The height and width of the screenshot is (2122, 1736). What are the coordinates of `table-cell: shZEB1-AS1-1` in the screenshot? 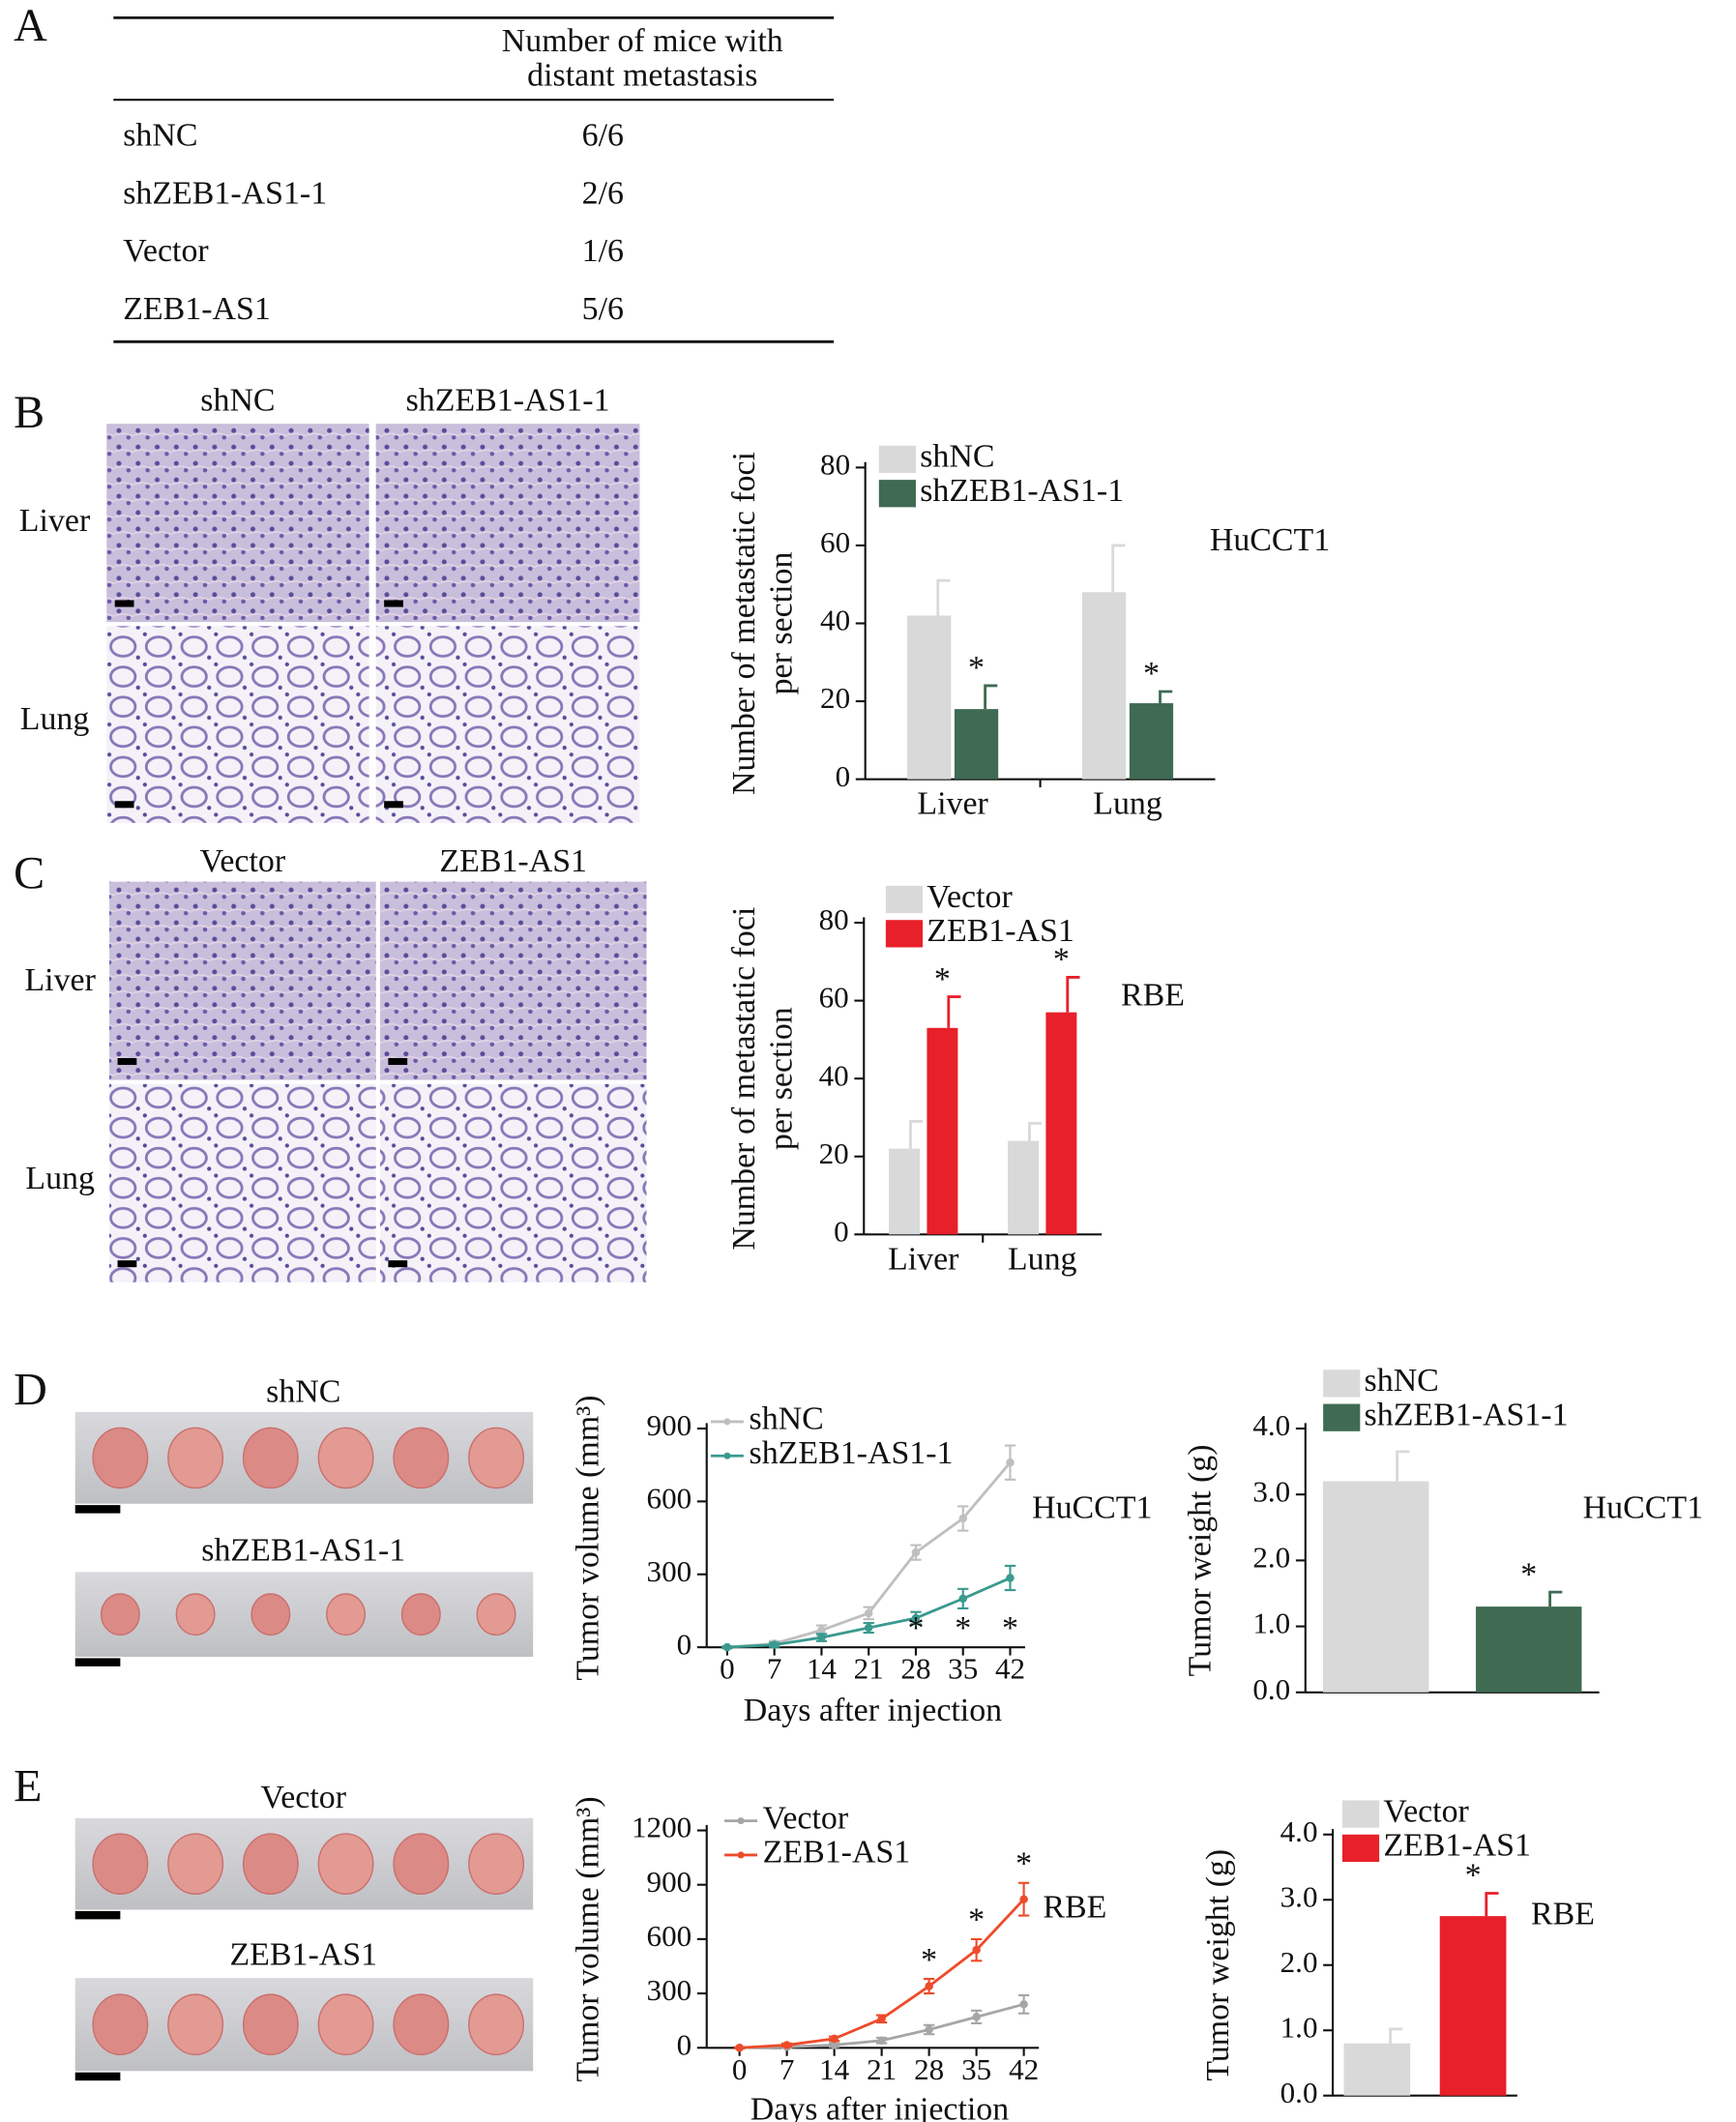 It's located at (225, 193).